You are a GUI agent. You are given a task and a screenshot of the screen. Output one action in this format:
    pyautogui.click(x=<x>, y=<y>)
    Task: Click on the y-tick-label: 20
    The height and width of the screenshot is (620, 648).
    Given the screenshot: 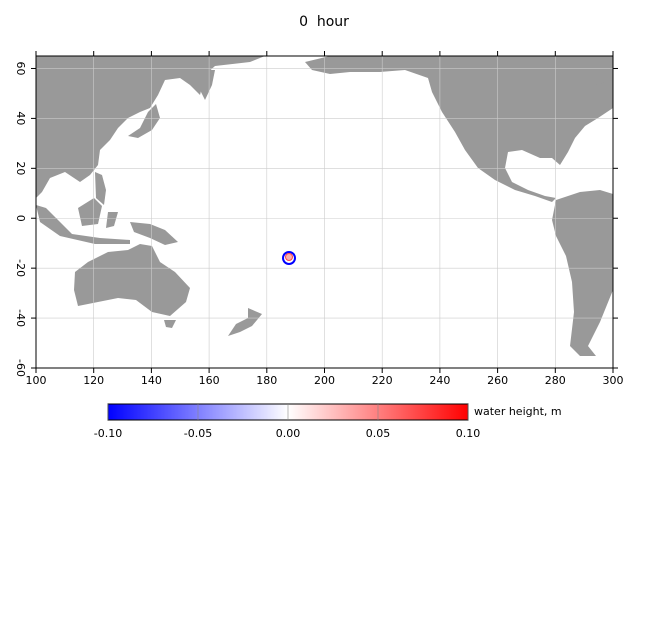 What is the action you would take?
    pyautogui.click(x=20, y=168)
    